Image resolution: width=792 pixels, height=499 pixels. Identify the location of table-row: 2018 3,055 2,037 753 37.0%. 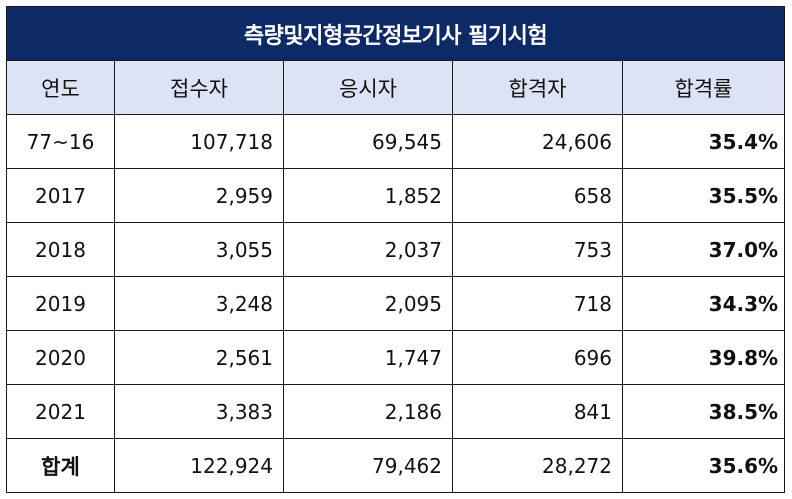
(396, 249).